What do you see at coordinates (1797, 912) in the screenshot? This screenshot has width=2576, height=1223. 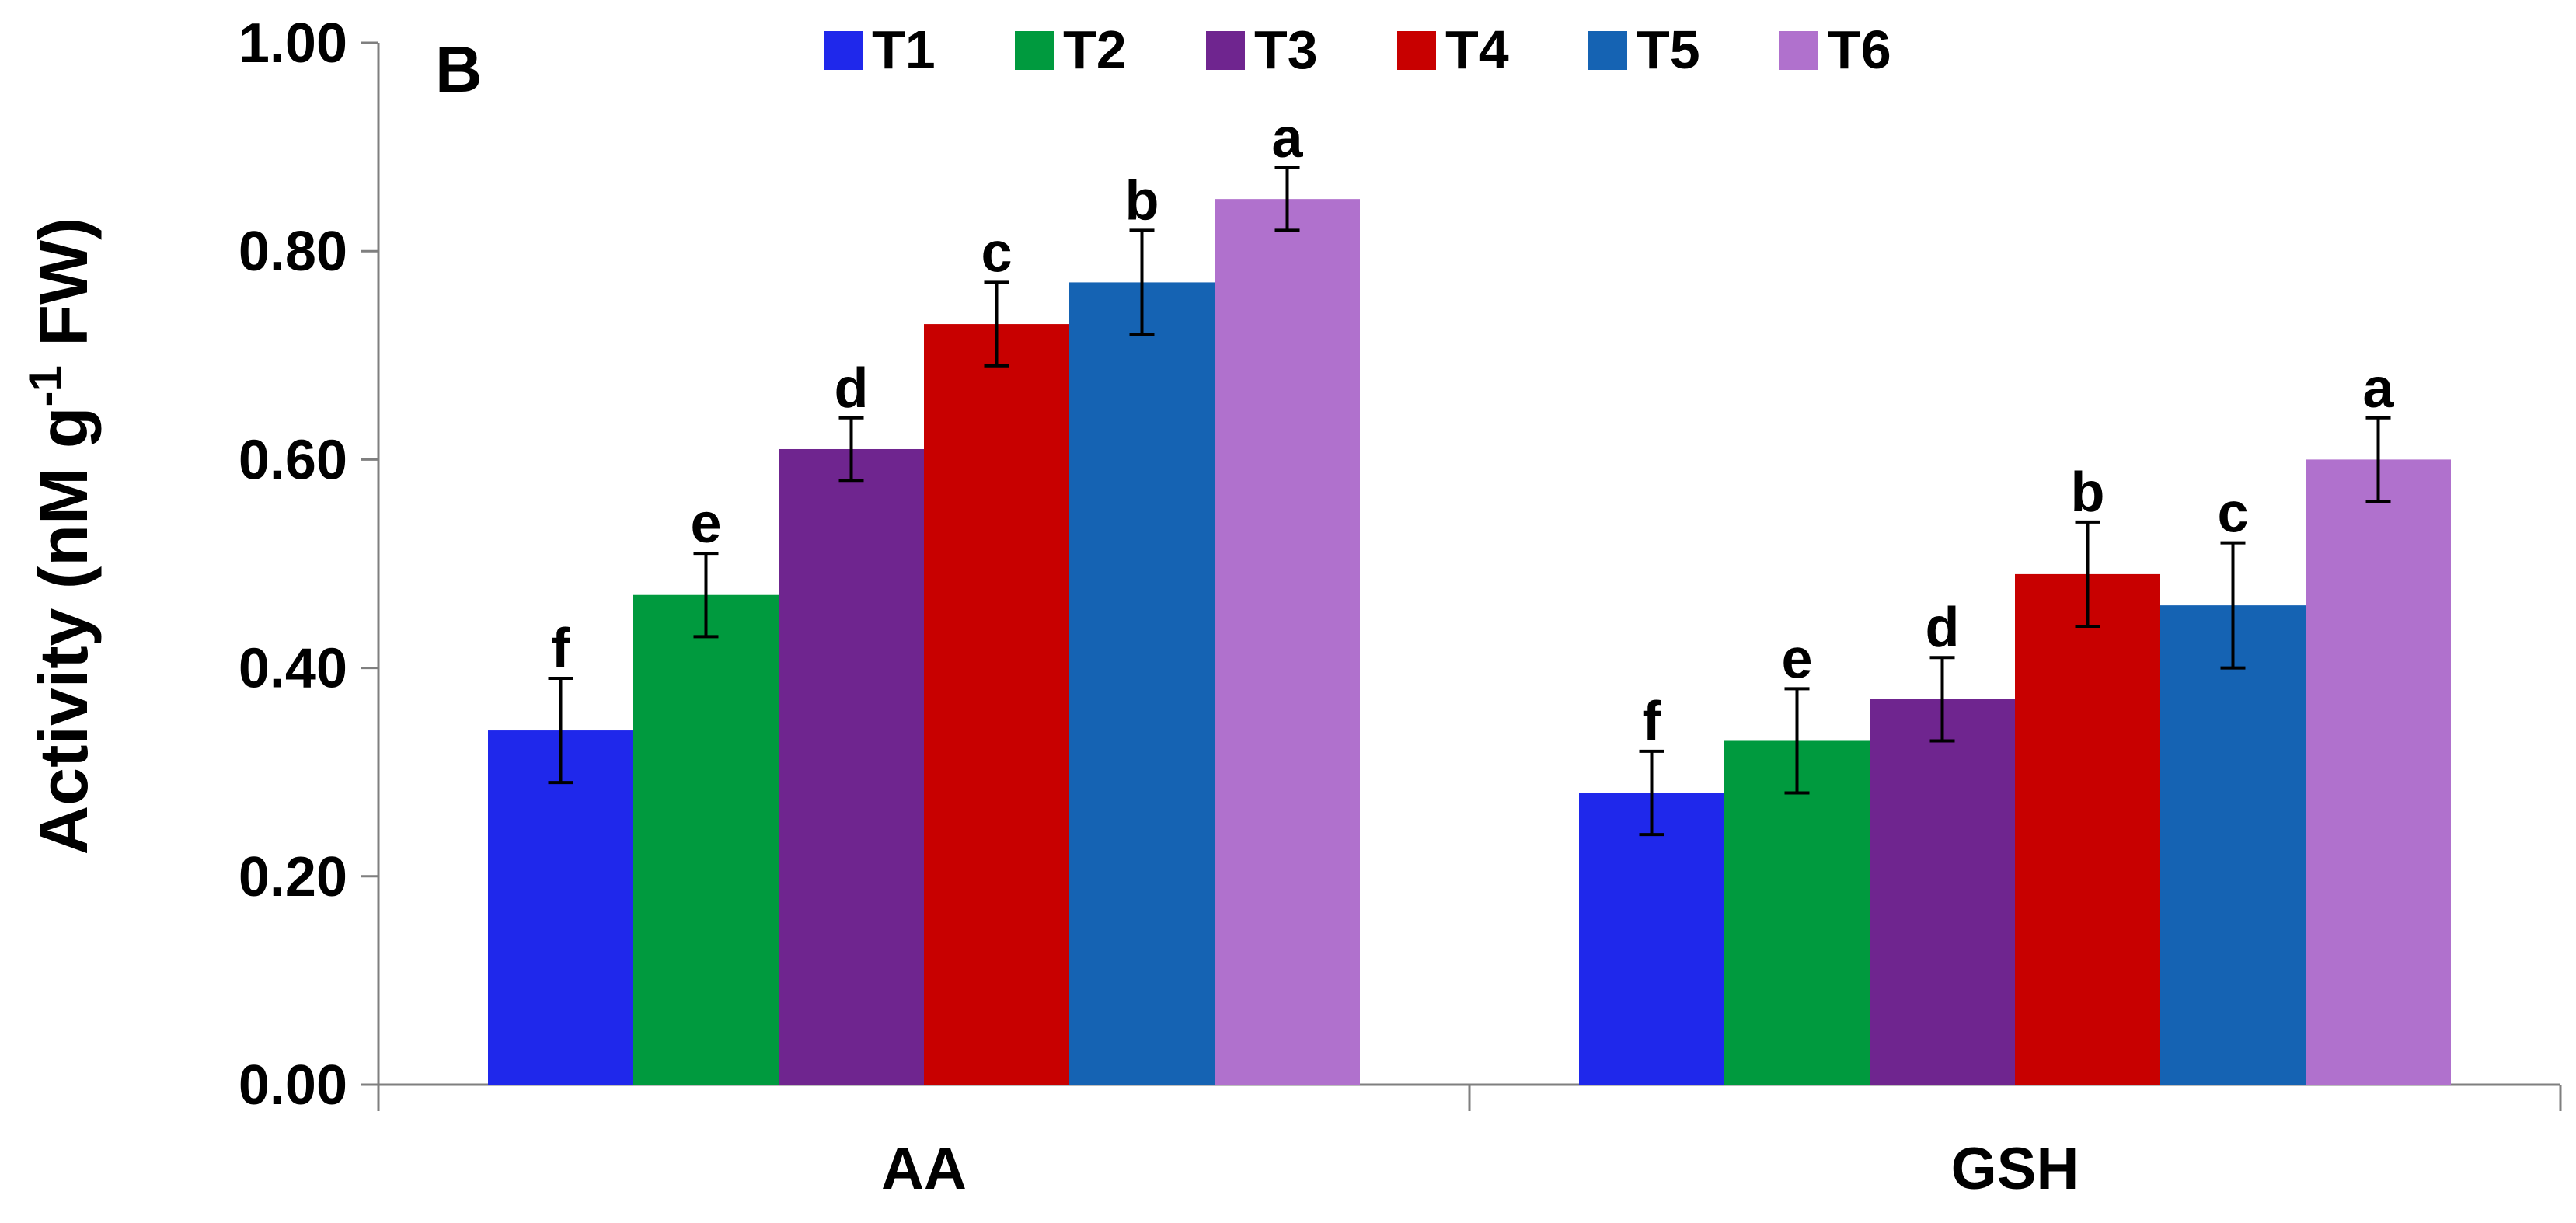 I see `bar-t2-gsh` at bounding box center [1797, 912].